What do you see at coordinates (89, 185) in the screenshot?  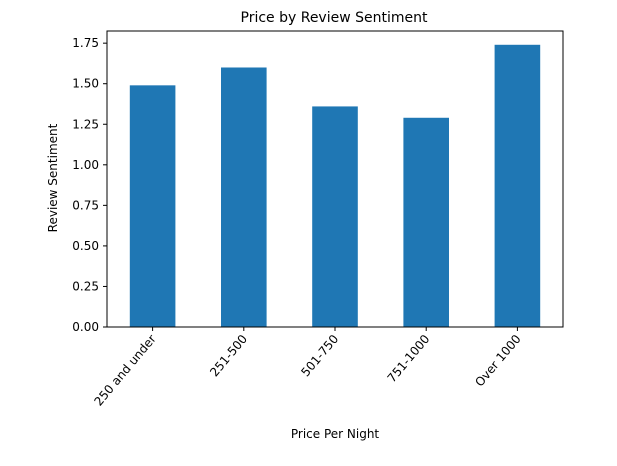 I see `y-axis: 0.00 0.25 0.50 0.75 1.00 1.25 1.50 1.75` at bounding box center [89, 185].